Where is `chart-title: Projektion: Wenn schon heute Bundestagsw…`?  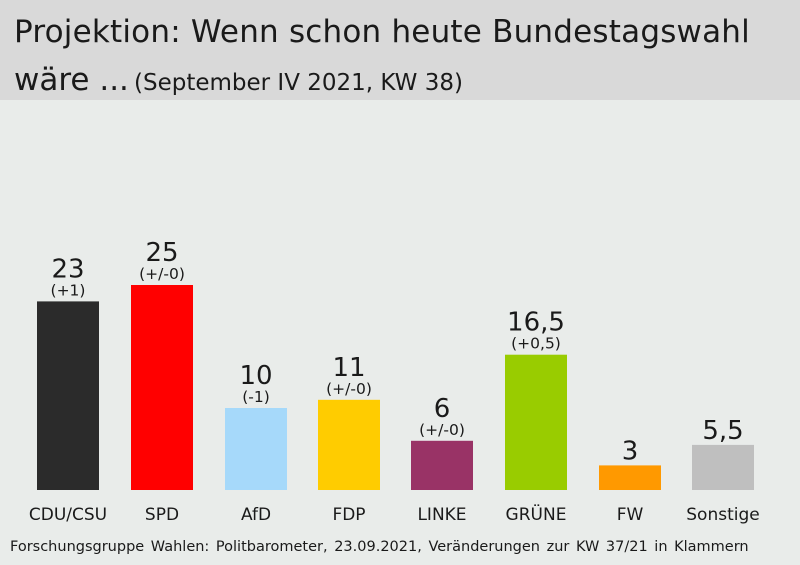 chart-title: Projektion: Wenn schon heute Bundestagsw… is located at coordinates (382, 32).